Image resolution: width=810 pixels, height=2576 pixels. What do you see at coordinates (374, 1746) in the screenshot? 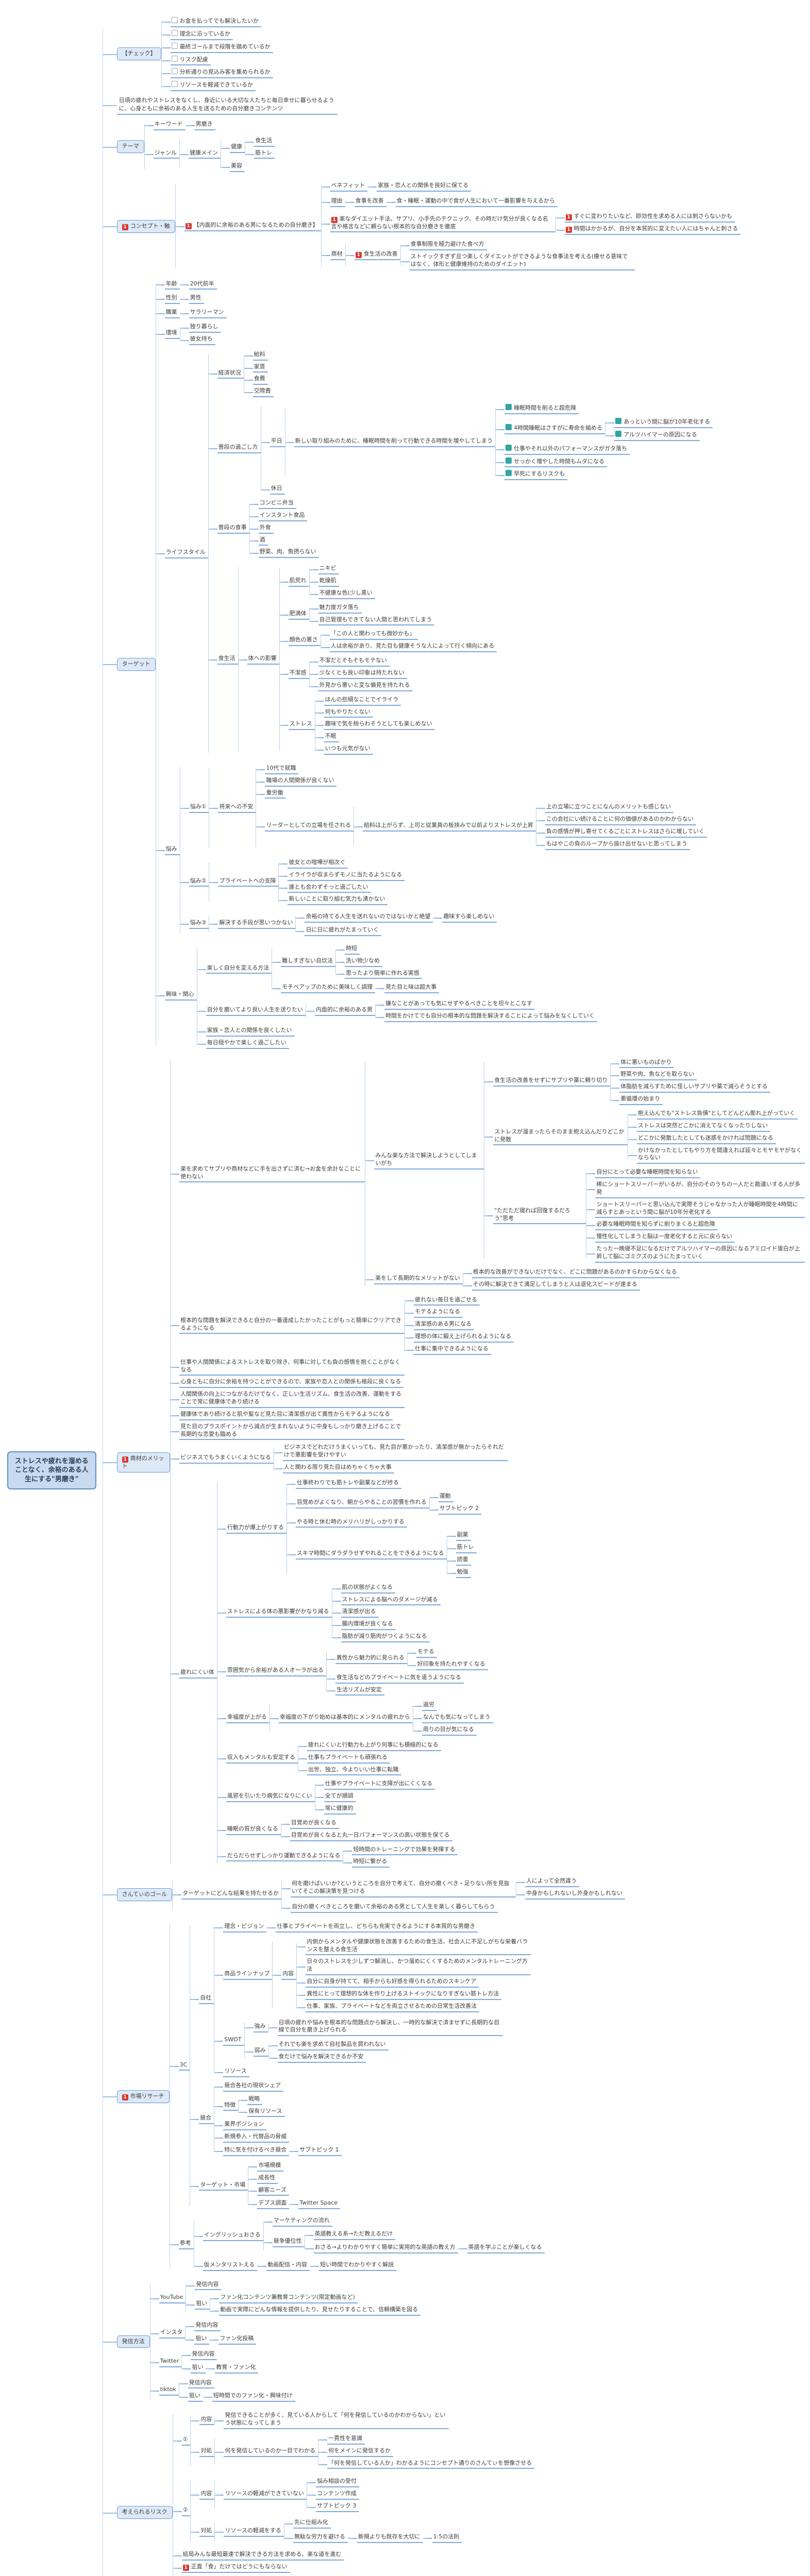
I see `topic-label: 疲れにくいと行動力も上がり何事にも積極的になる` at bounding box center [374, 1746].